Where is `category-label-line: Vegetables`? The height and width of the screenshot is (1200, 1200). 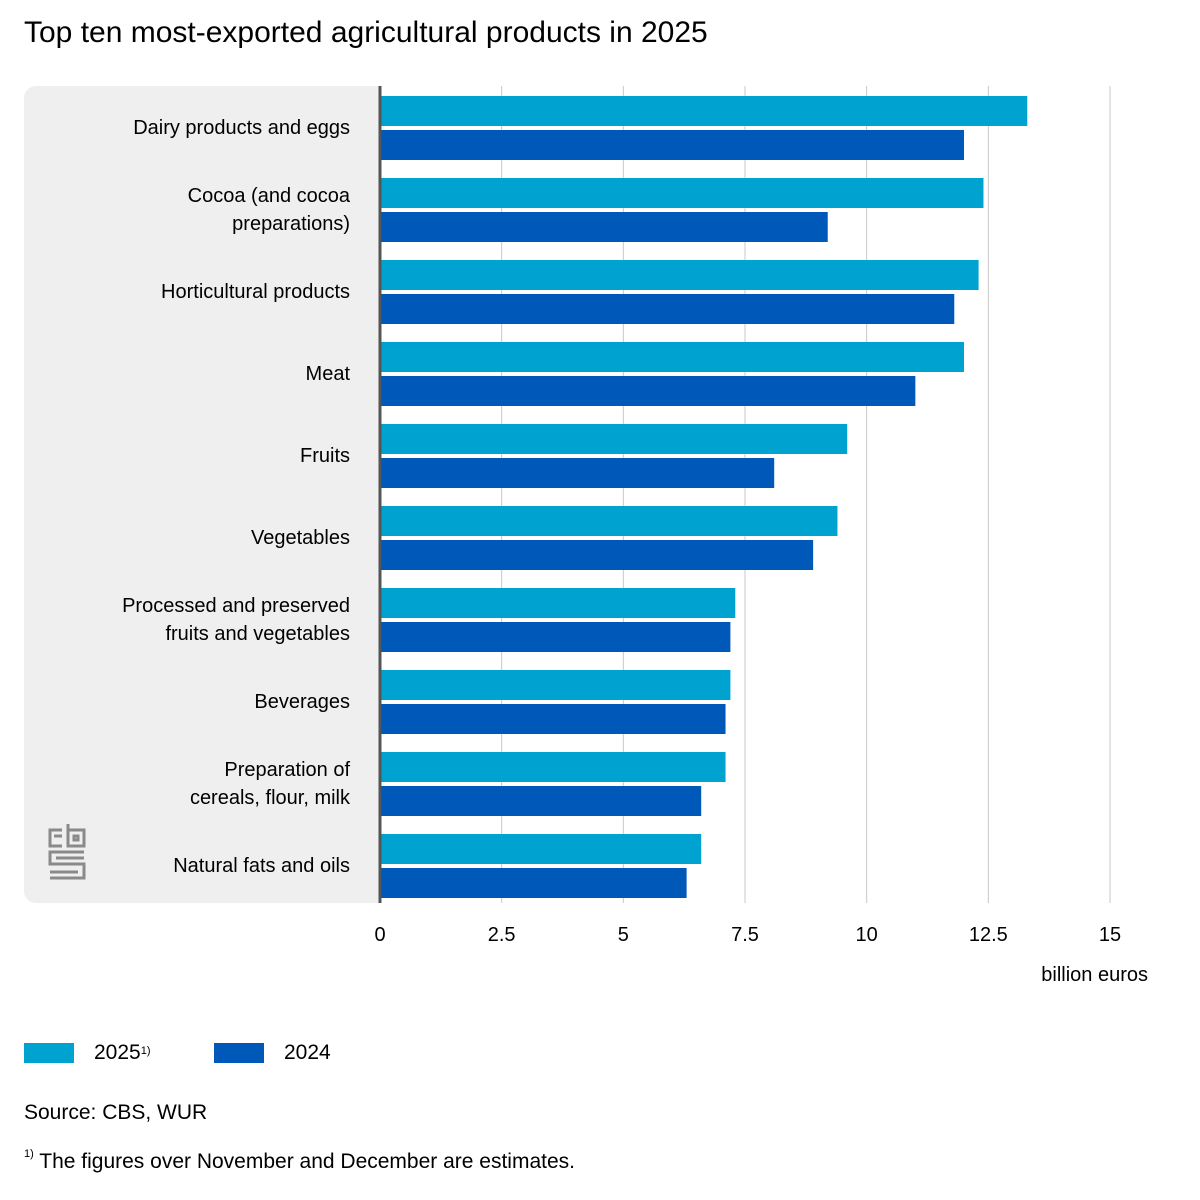
category-label-line: Vegetables is located at coordinates (300, 538).